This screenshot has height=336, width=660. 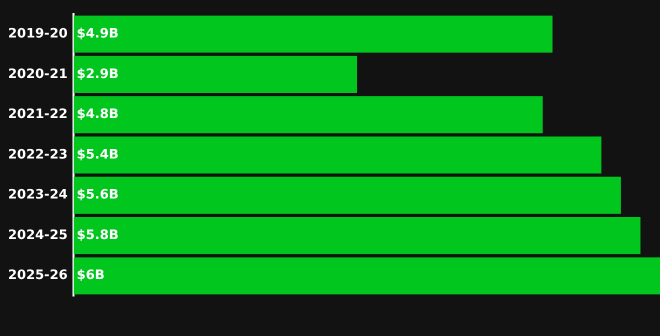 I want to click on y-tick-label: 2025-26, so click(x=38, y=276).